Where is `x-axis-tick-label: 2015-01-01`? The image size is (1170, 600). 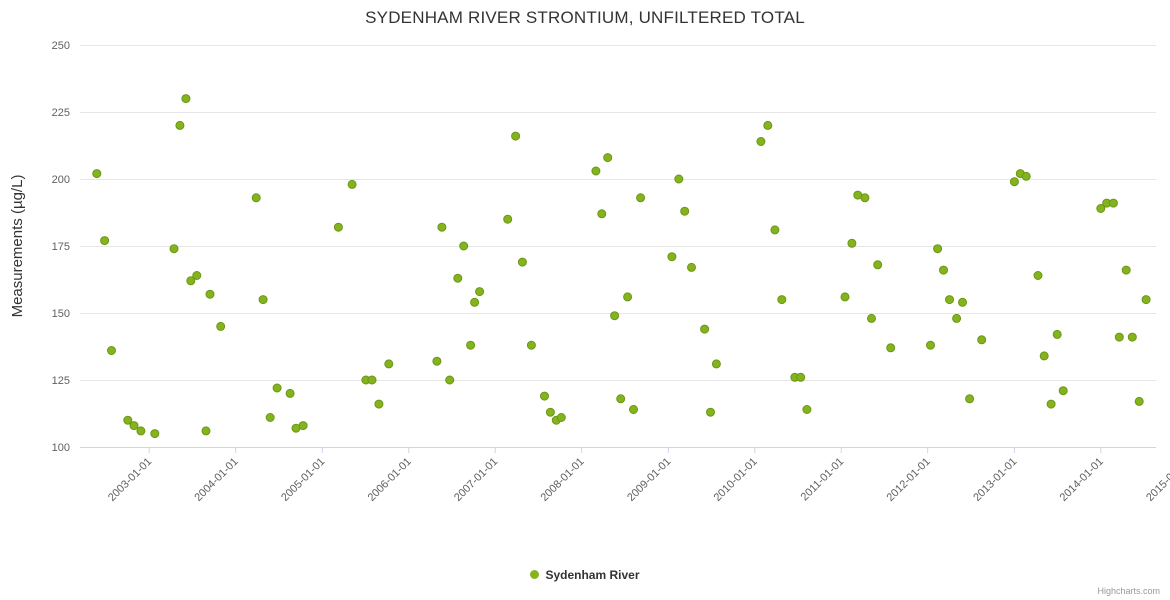
x-axis-tick-label: 2015-01-01 is located at coordinates (1157, 480).